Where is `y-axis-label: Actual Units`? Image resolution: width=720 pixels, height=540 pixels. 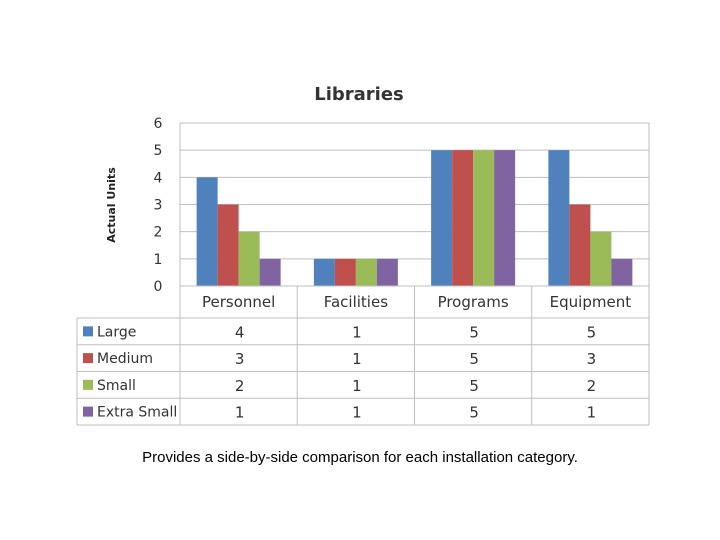 y-axis-label: Actual Units is located at coordinates (111, 205).